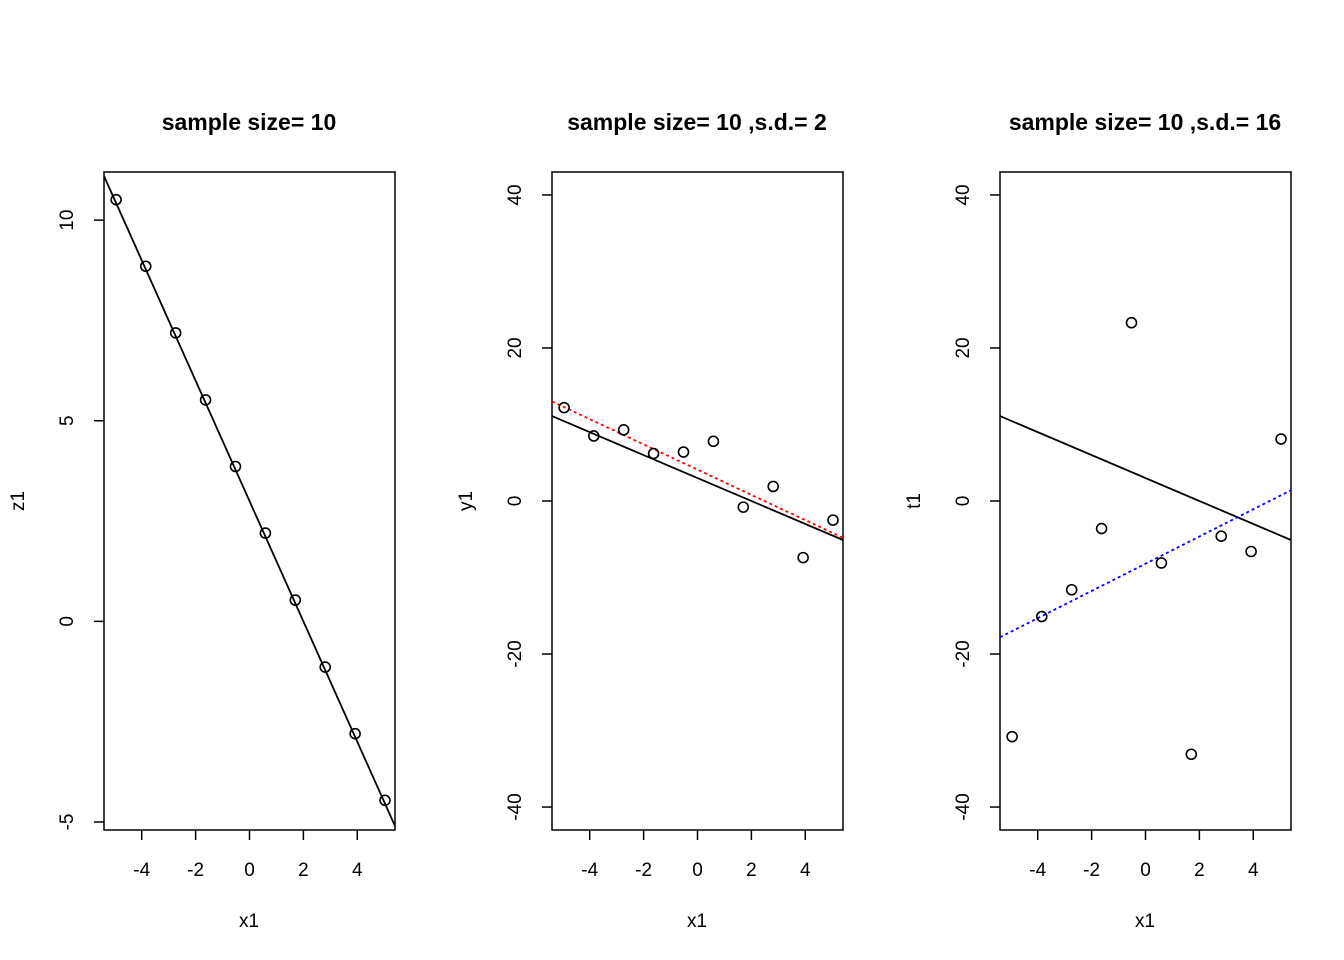 The width and height of the screenshot is (1344, 960). What do you see at coordinates (67, 220) in the screenshot?
I see `y-tick-label: 10` at bounding box center [67, 220].